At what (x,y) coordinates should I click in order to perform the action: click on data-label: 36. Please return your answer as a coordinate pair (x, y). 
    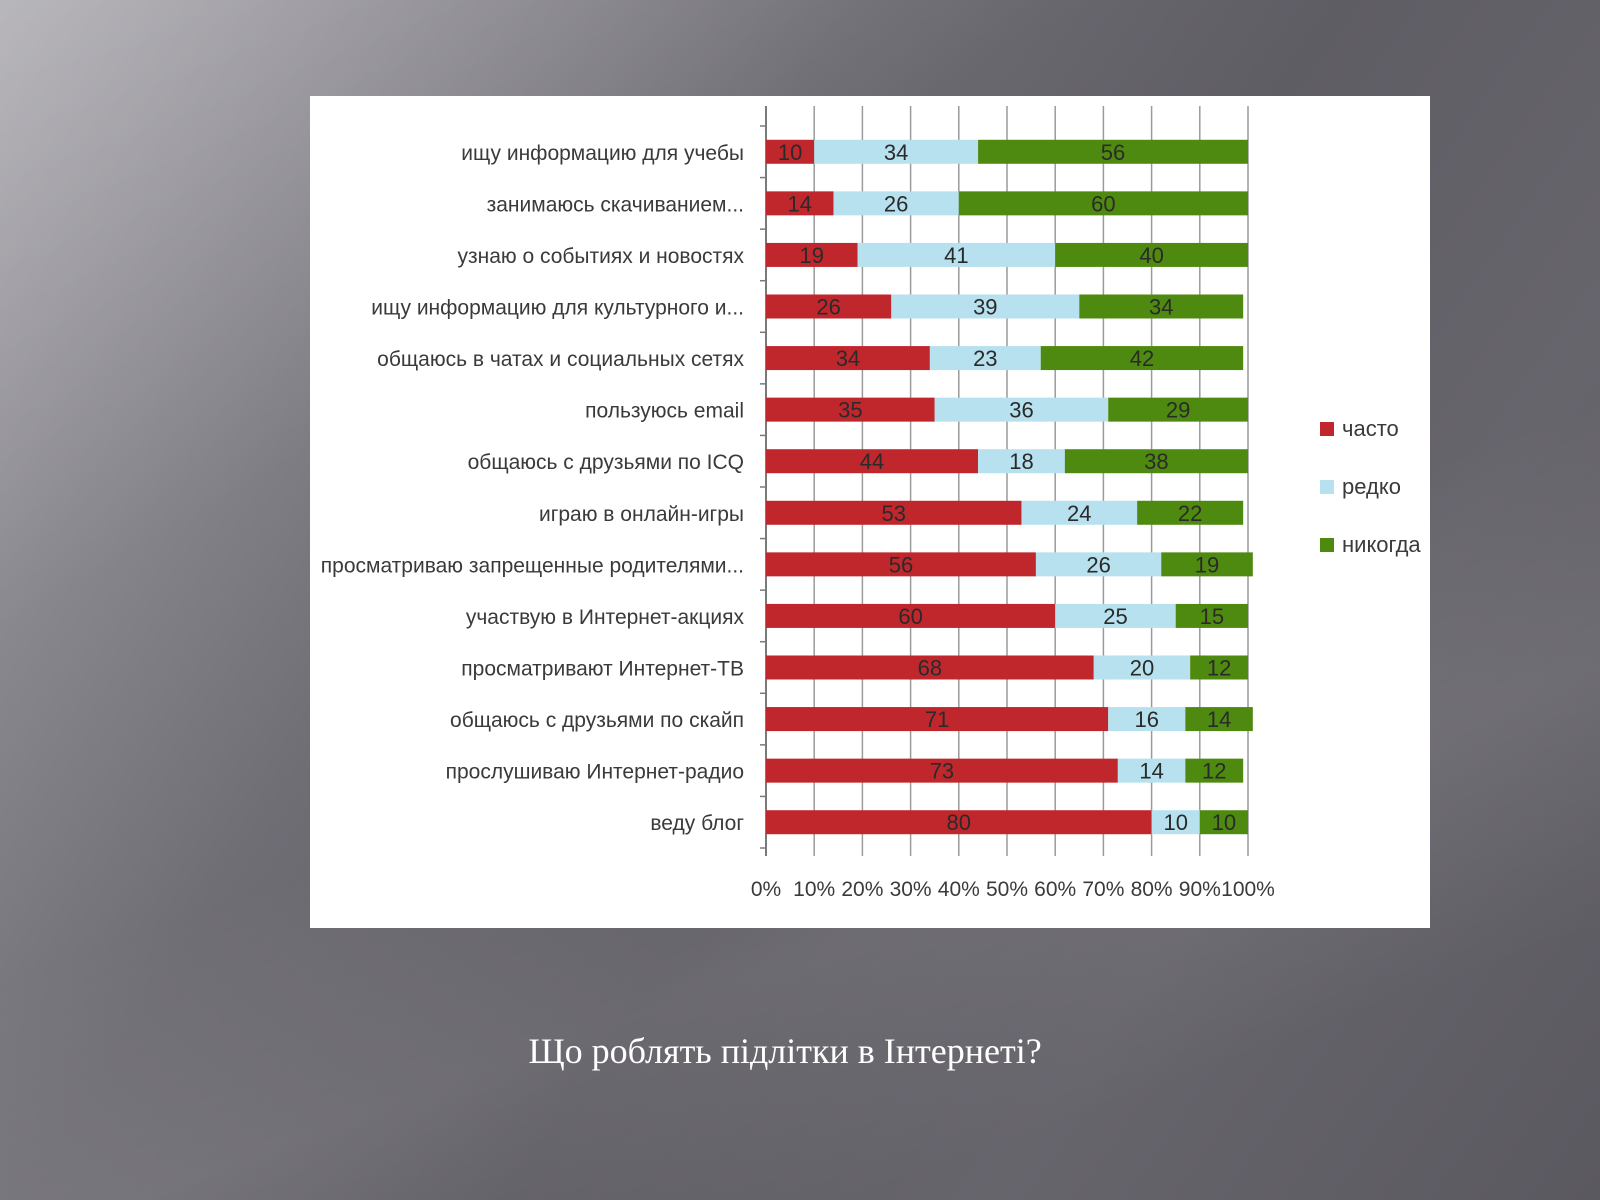
    Looking at the image, I should click on (1021, 410).